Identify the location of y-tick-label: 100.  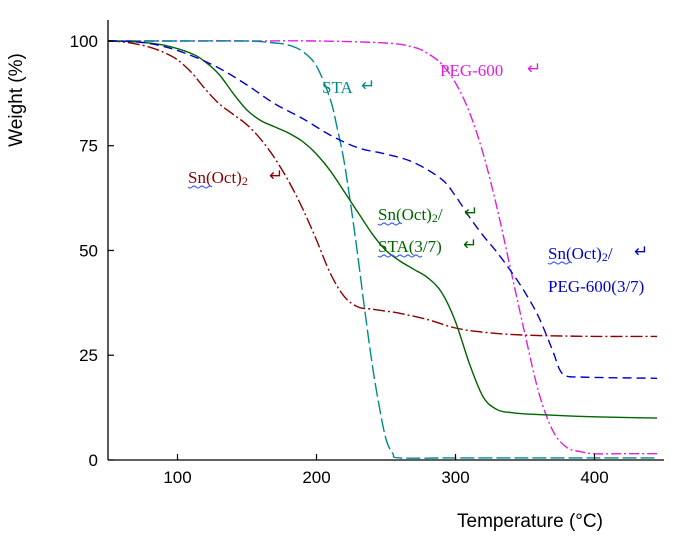
(84, 41).